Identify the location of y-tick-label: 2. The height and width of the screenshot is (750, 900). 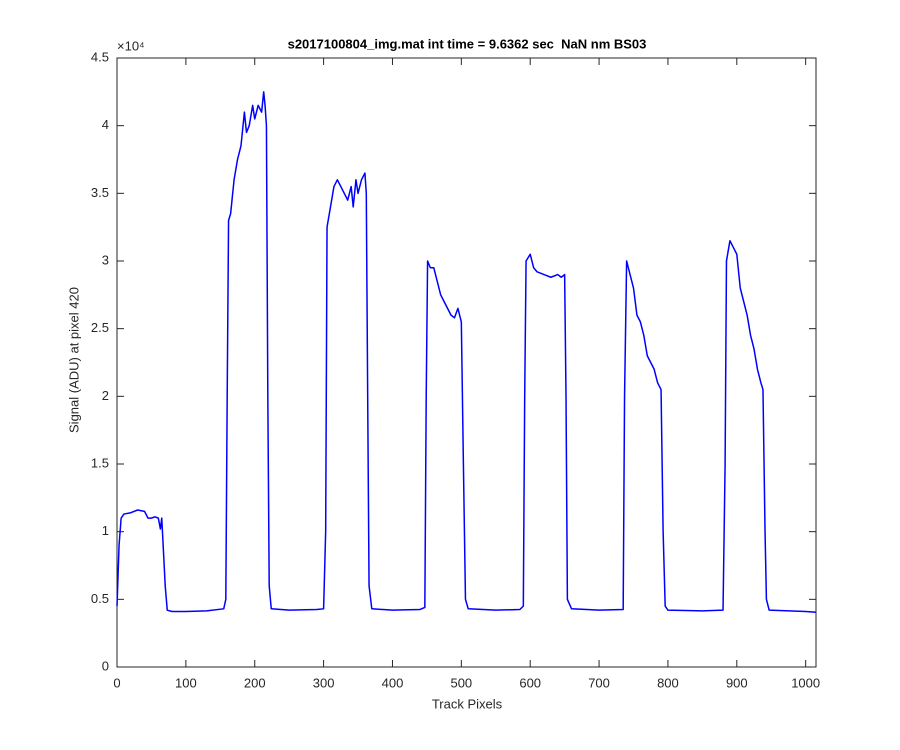
(105, 395).